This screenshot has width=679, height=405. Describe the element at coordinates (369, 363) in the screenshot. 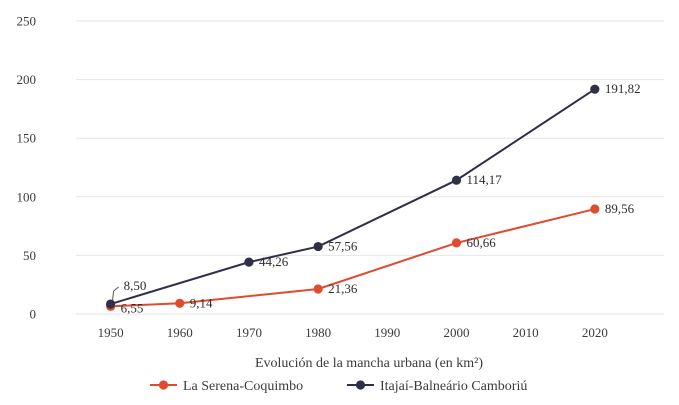

I see `x-axis-title: Evolución de la mancha urbana (en km²)` at that location.